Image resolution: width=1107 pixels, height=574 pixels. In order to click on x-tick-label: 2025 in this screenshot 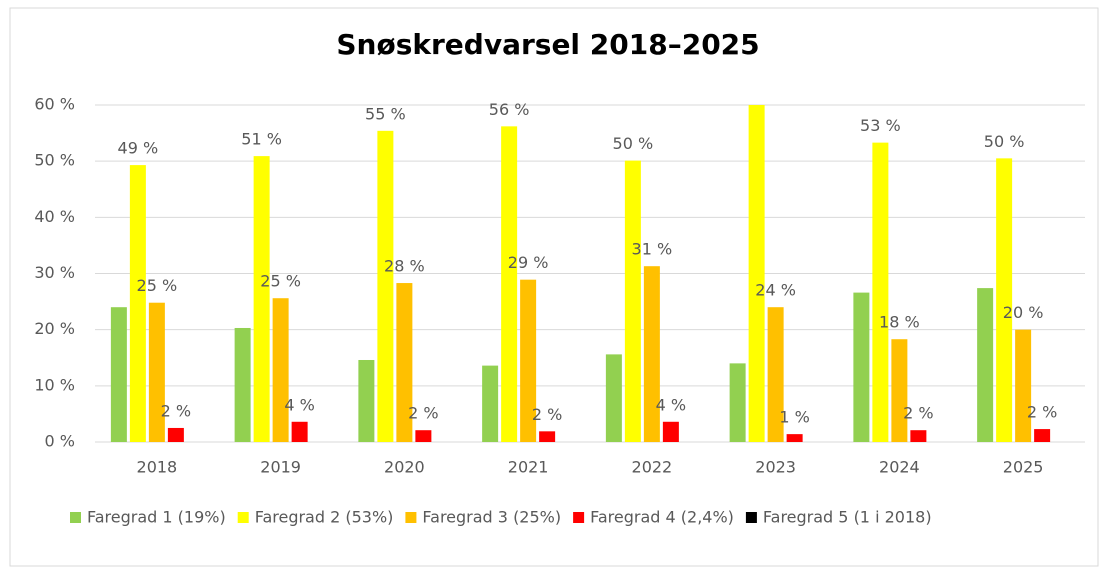, I will do `click(1023, 467)`.